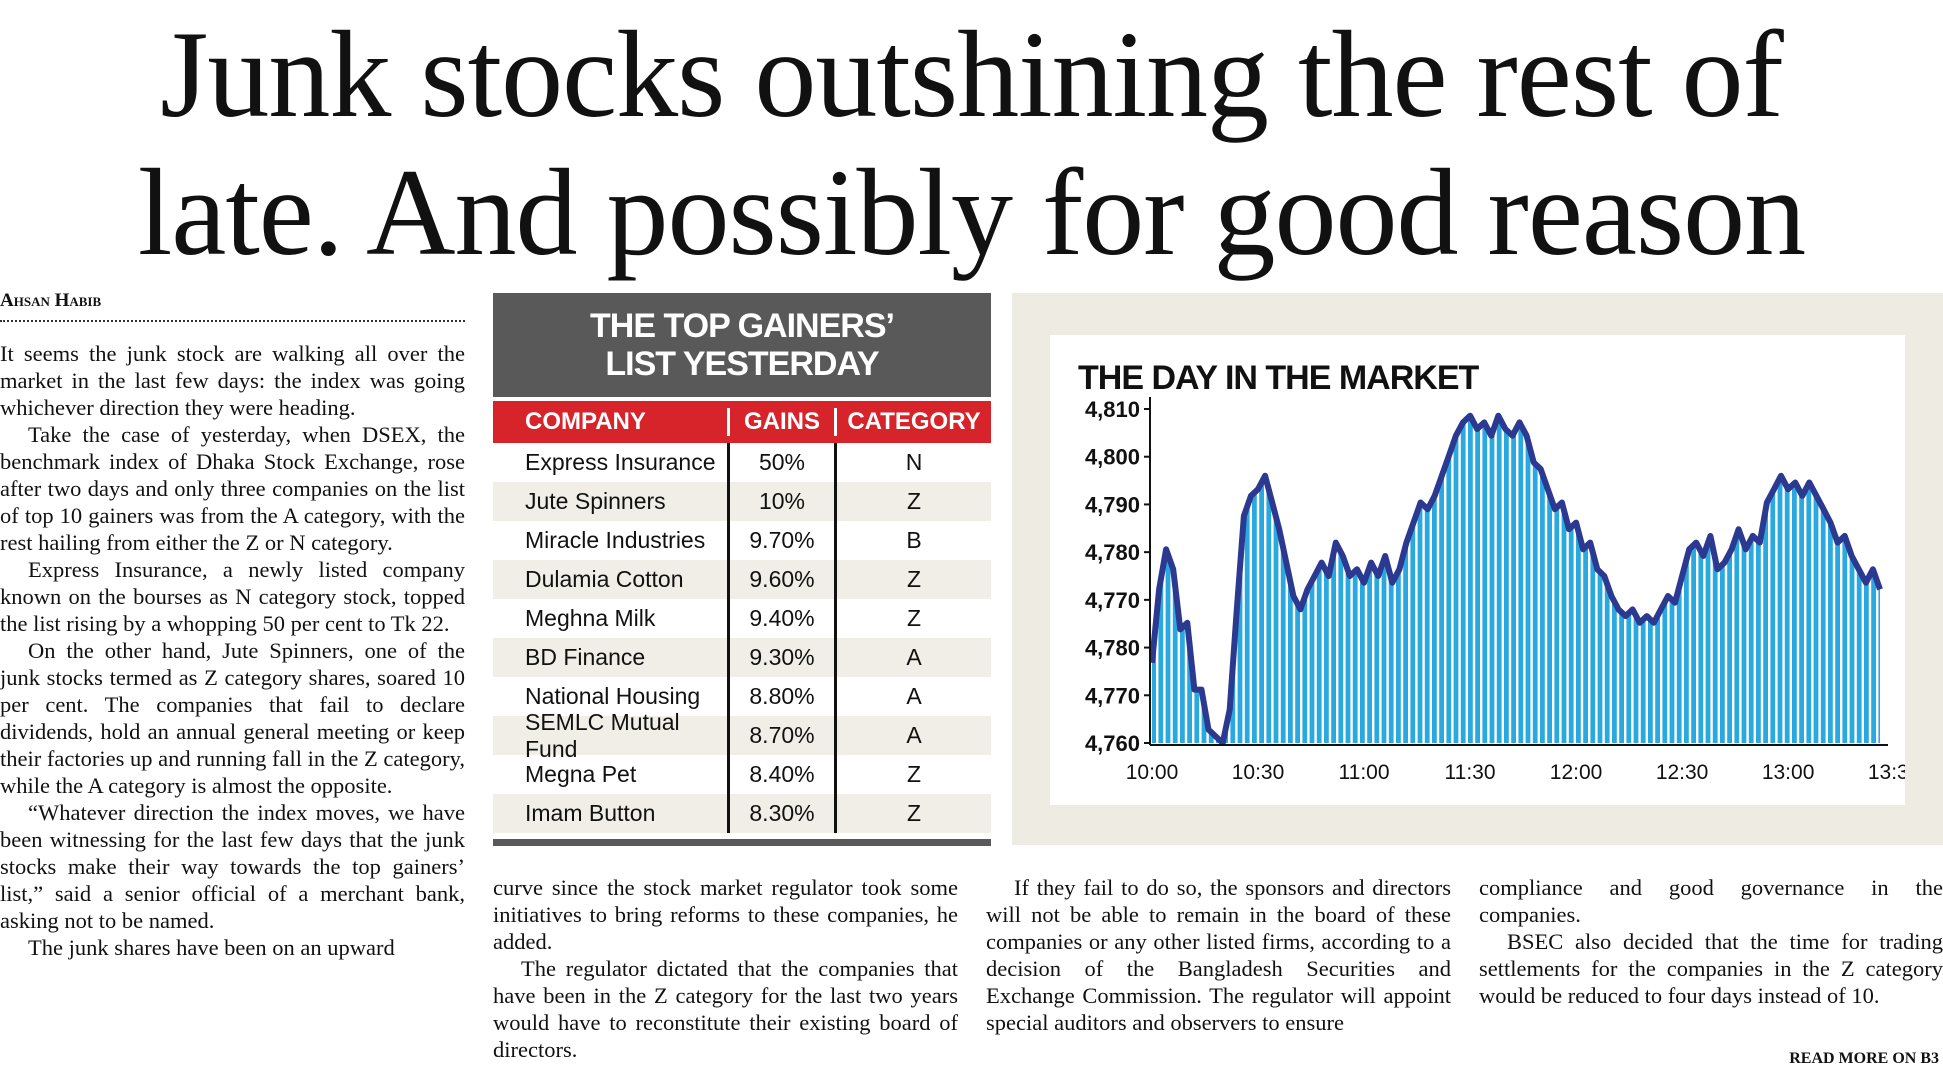 The image size is (1943, 1075). What do you see at coordinates (1112, 504) in the screenshot?
I see `y-tick-label: 4,790` at bounding box center [1112, 504].